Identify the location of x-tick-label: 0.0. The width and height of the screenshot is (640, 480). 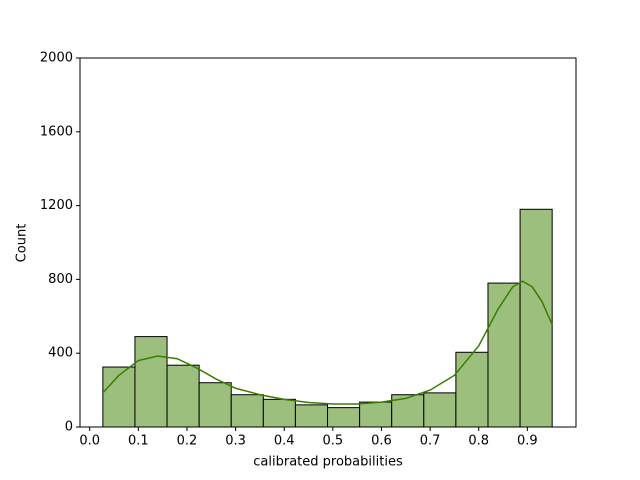
(89, 441).